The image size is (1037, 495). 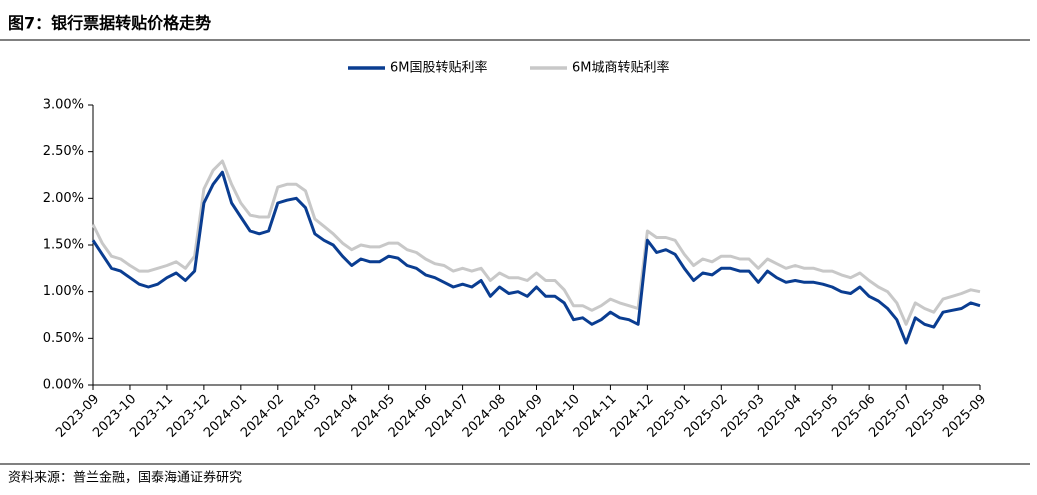 What do you see at coordinates (63, 291) in the screenshot?
I see `y-tick-label: 1.00%` at bounding box center [63, 291].